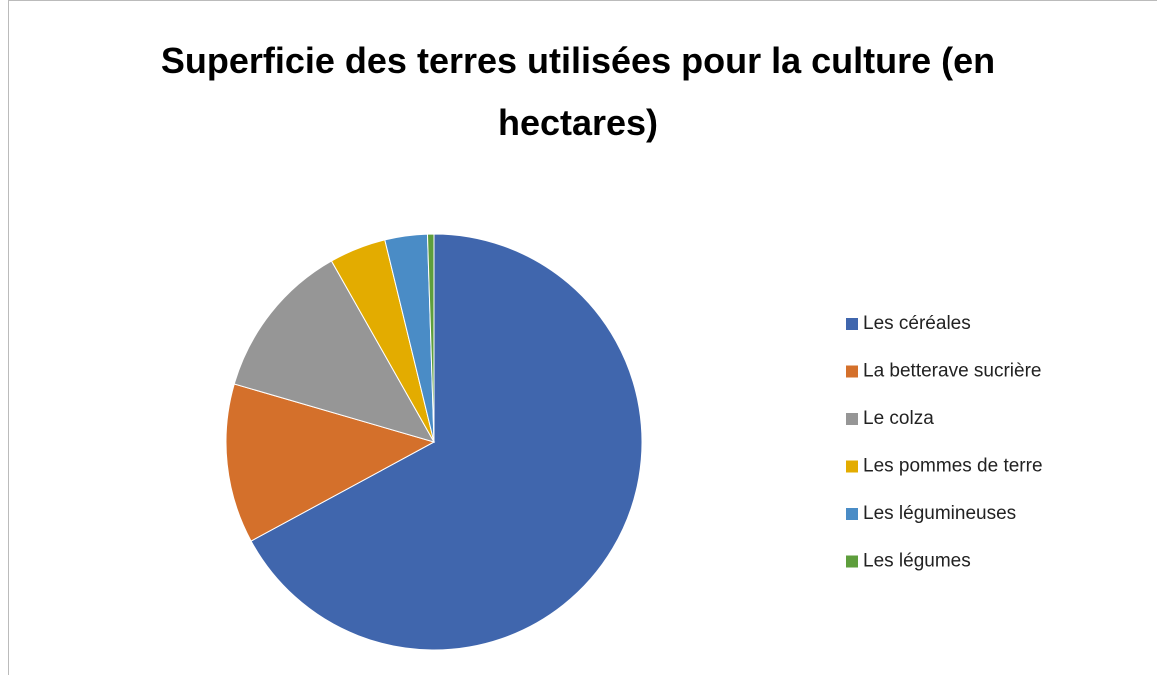  I want to click on legend-label: Les légumineuses, so click(939, 513).